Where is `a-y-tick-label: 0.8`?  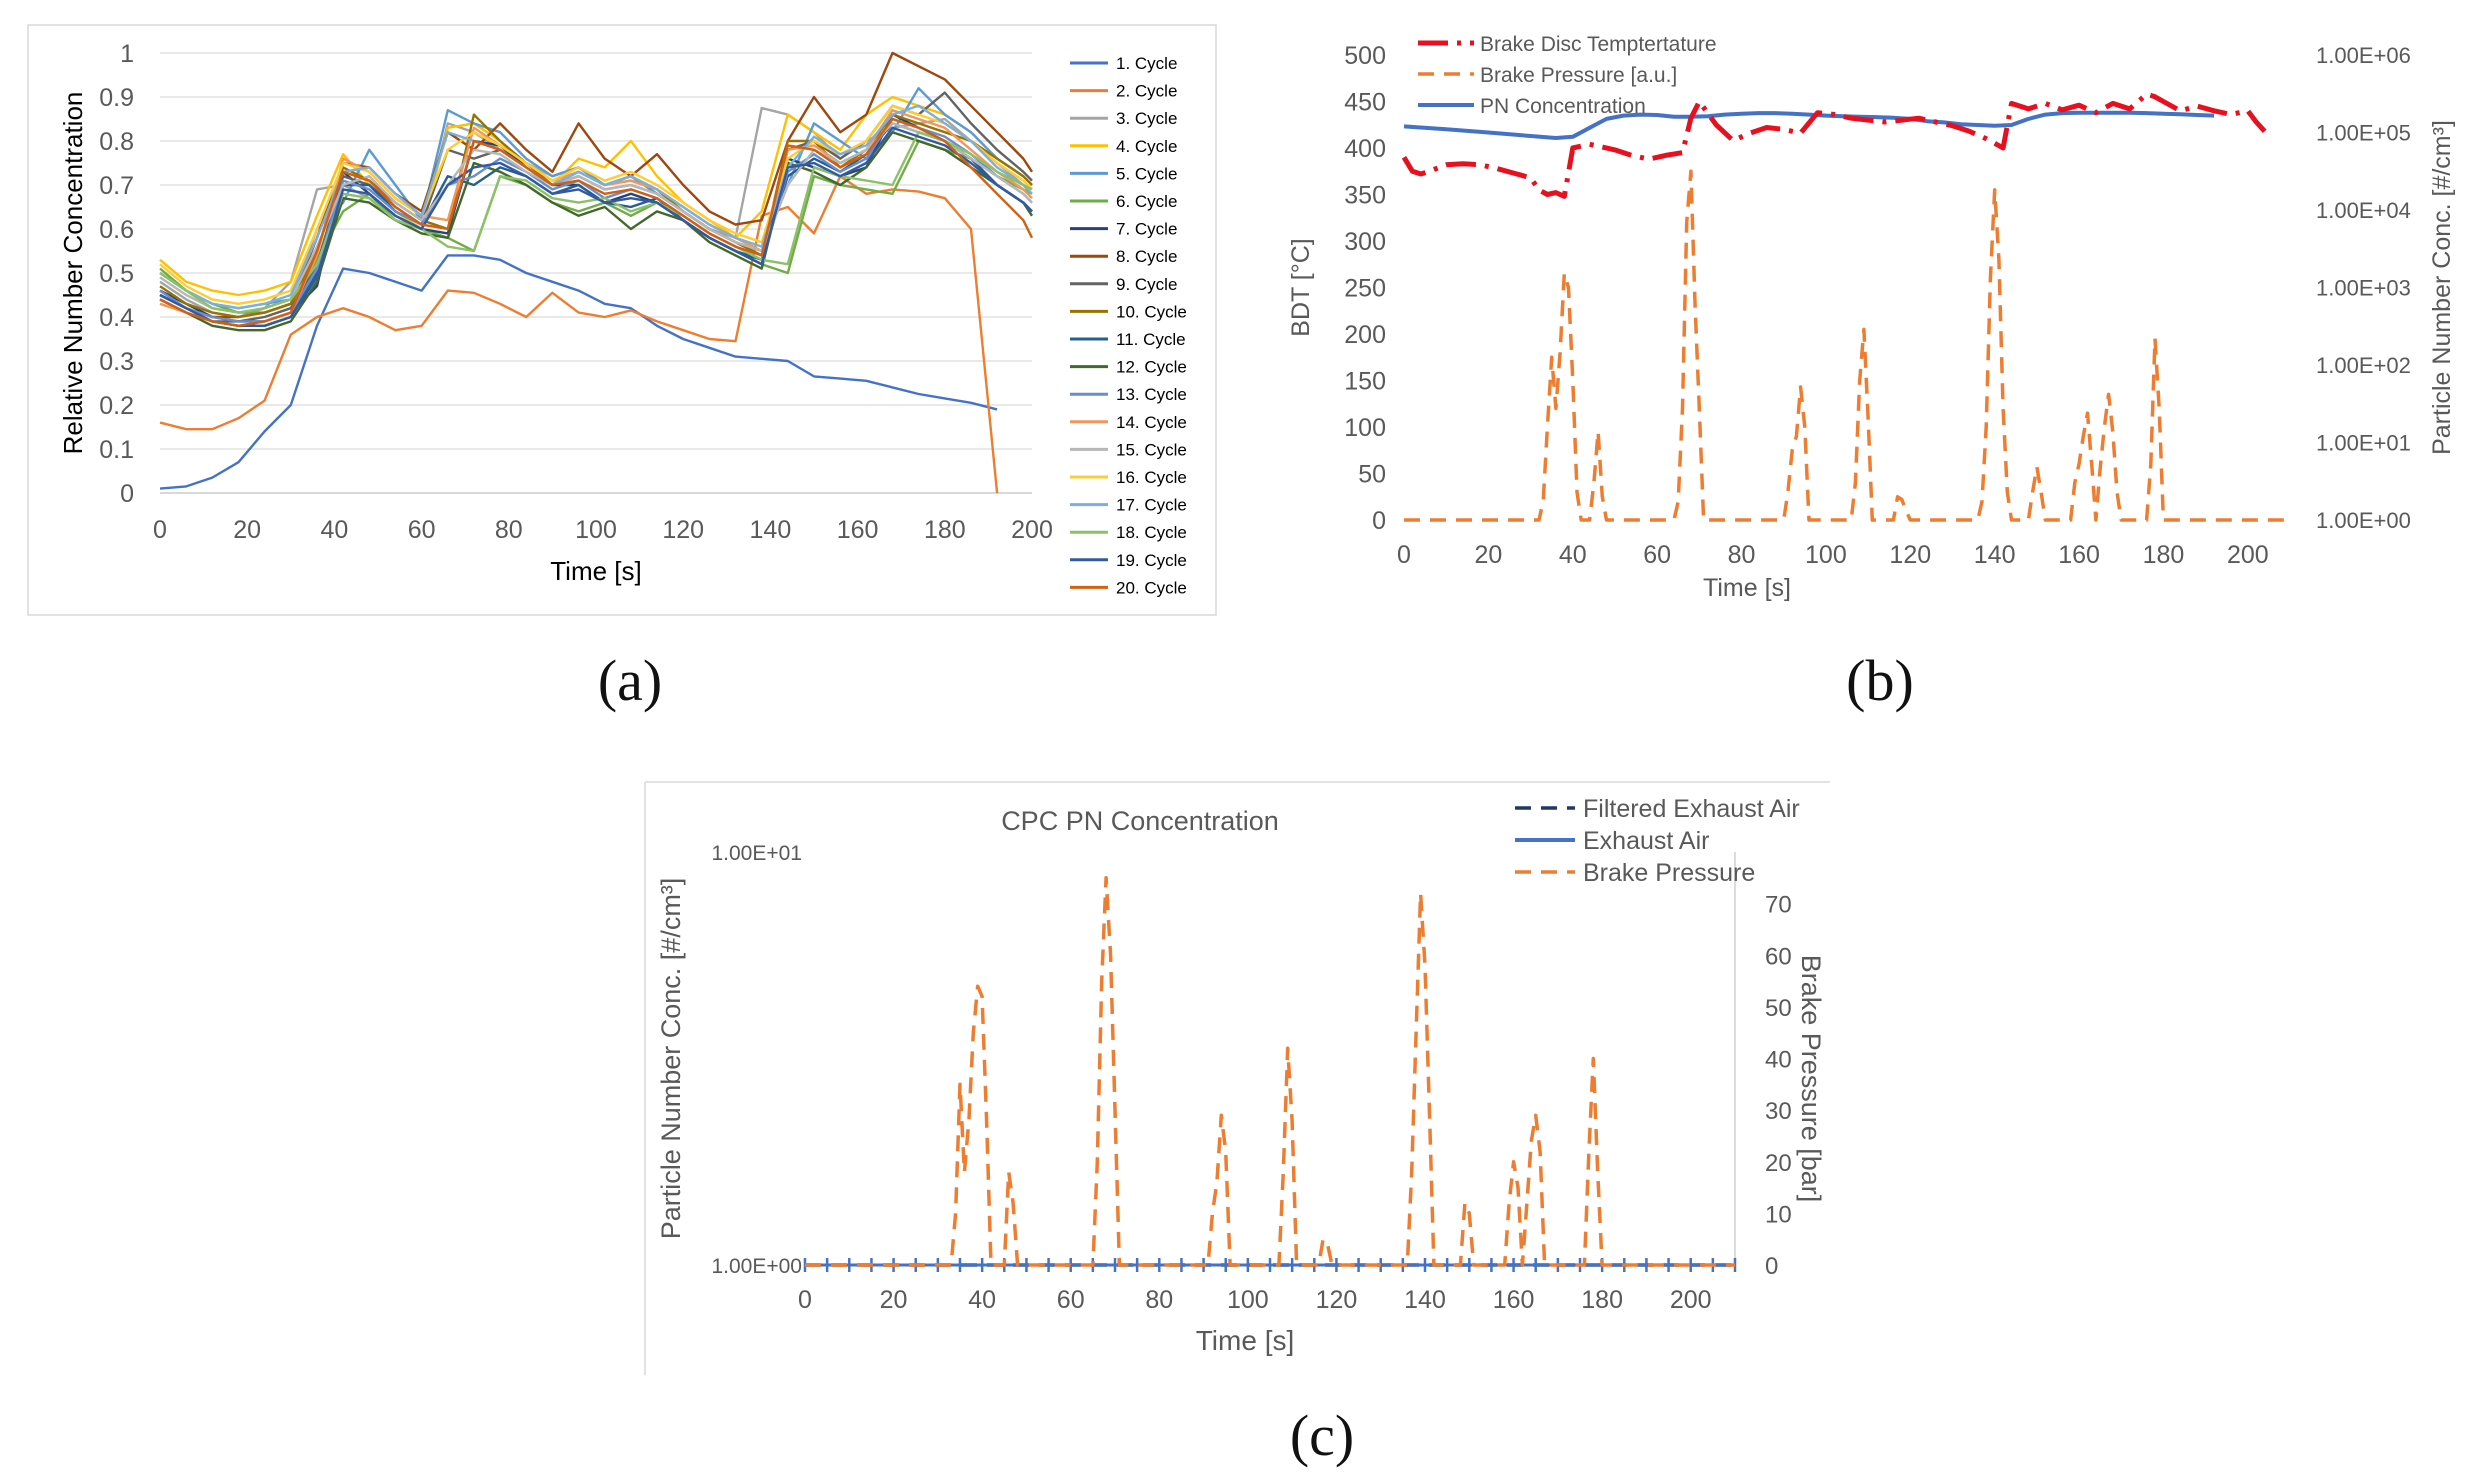 a-y-tick-label: 0.8 is located at coordinates (116, 142).